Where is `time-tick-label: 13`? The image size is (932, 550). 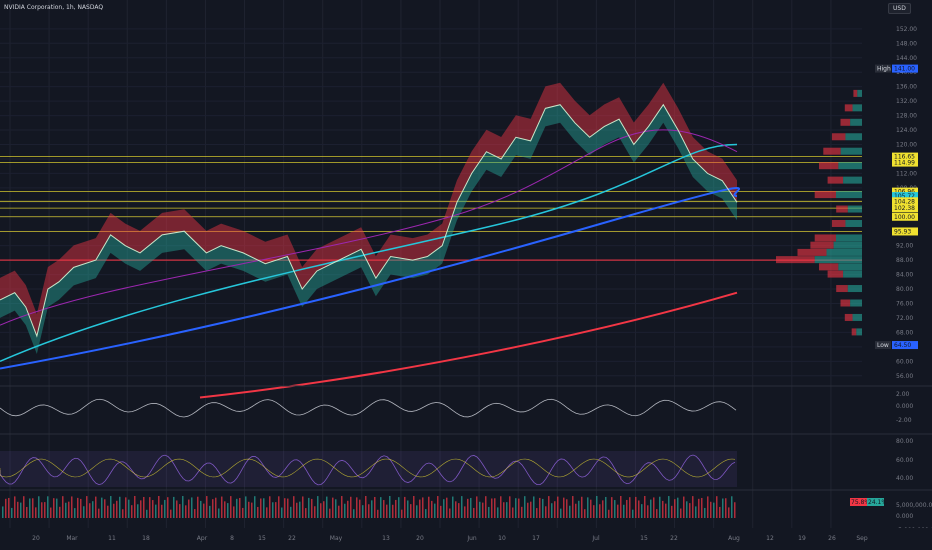
time-tick-label: 13 is located at coordinates (386, 538).